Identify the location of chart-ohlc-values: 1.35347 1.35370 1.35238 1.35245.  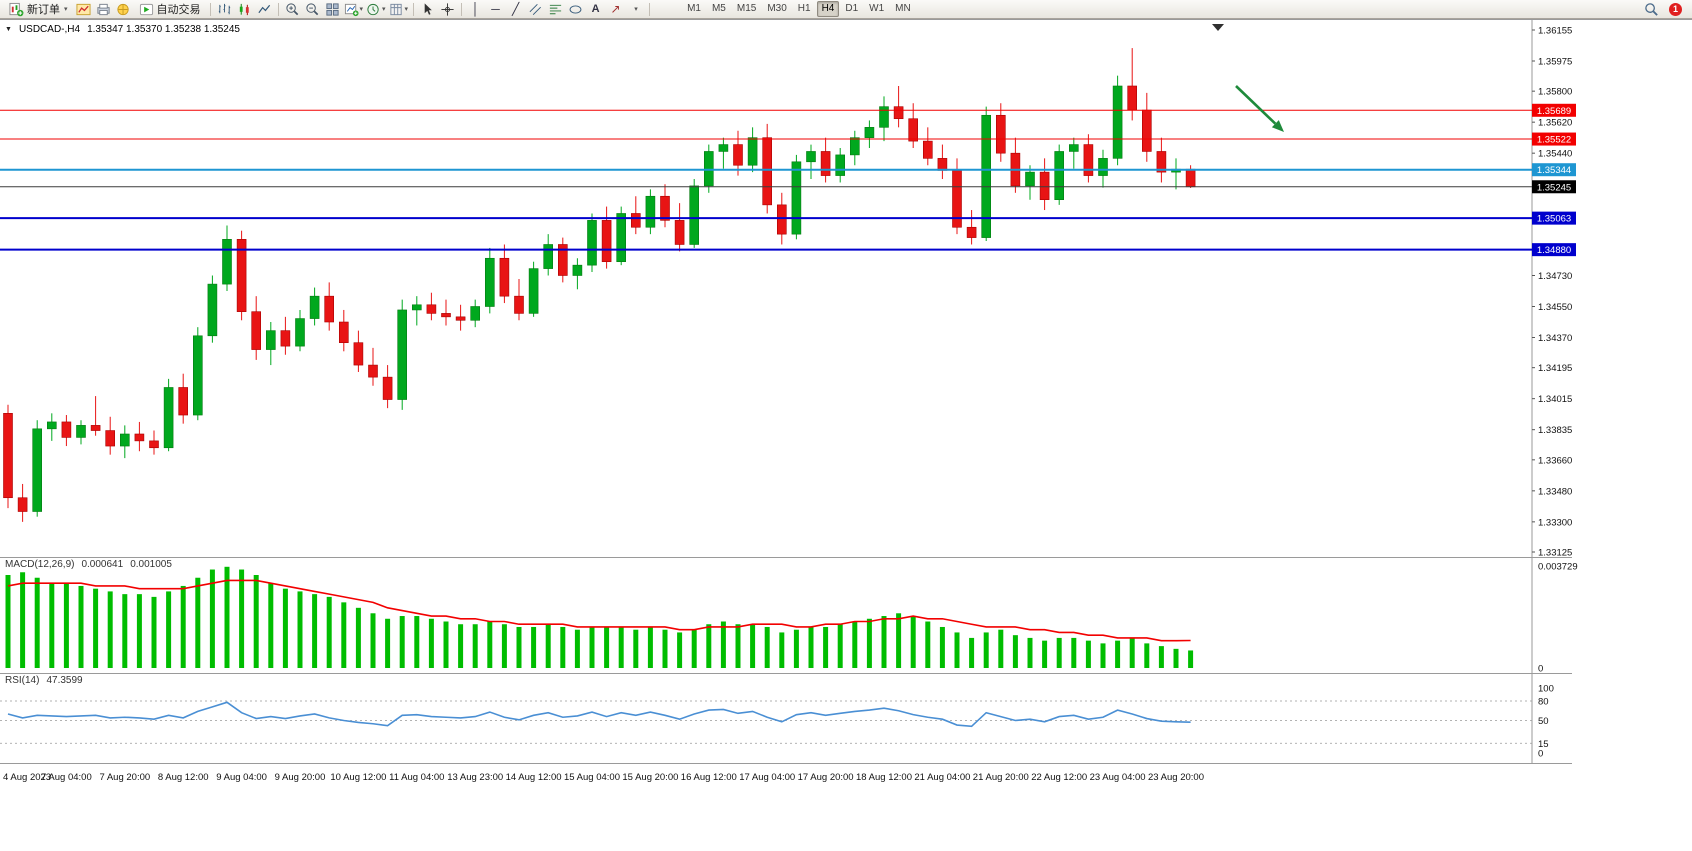
(163, 29).